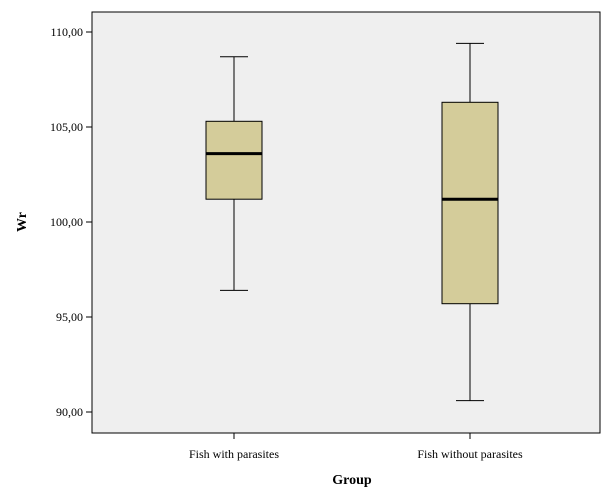 This screenshot has height=488, width=602. Describe the element at coordinates (22, 222) in the screenshot. I see `y-axis-title: Wr` at that location.